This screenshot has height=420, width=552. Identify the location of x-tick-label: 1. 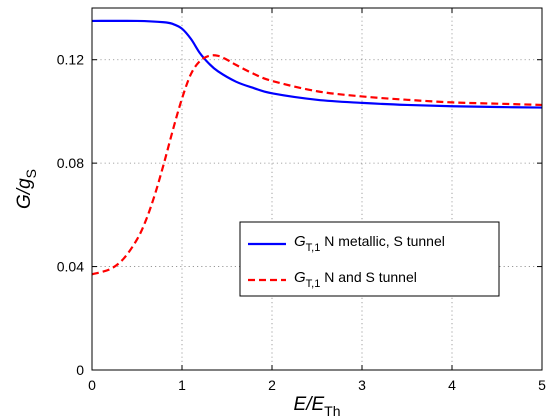
(182, 385).